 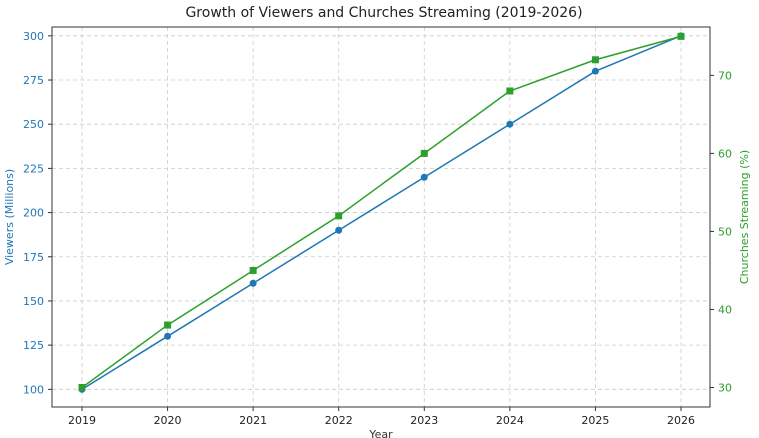 What do you see at coordinates (380, 433) in the screenshot?
I see `x-axis-label: Year` at bounding box center [380, 433].